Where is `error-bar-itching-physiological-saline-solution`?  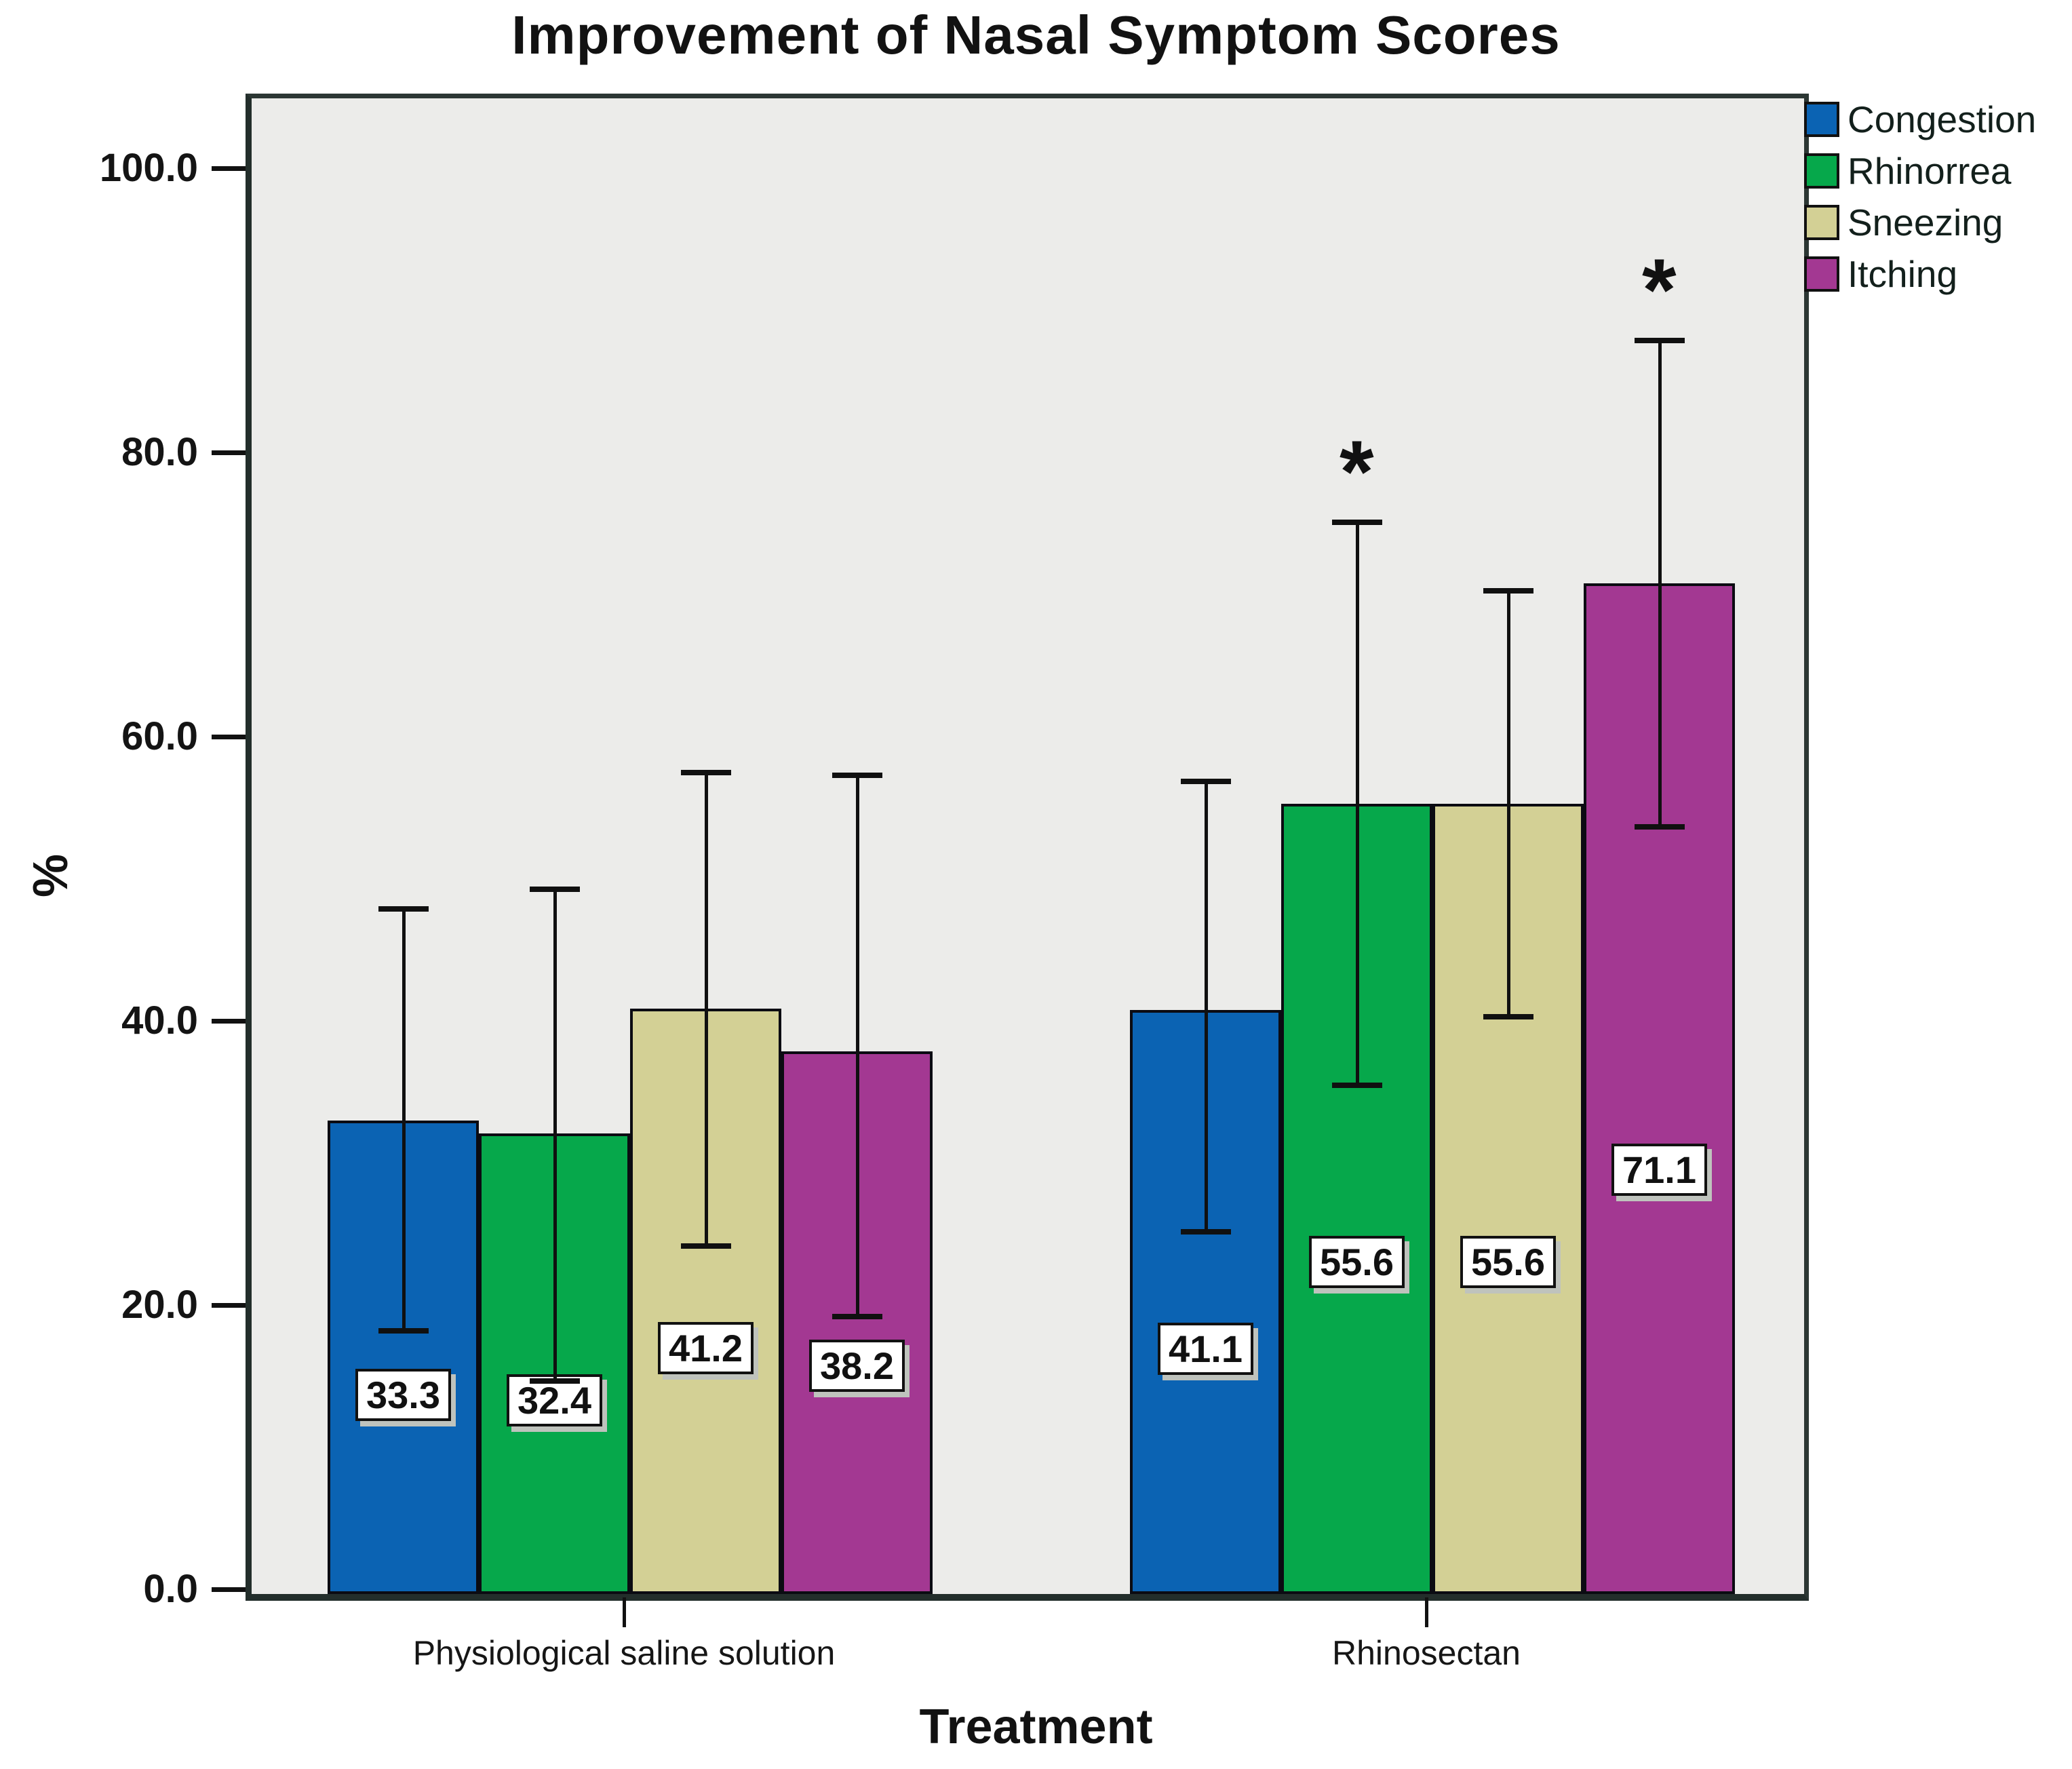
error-bar-itching-physiological-saline-solution is located at coordinates (857, 1046).